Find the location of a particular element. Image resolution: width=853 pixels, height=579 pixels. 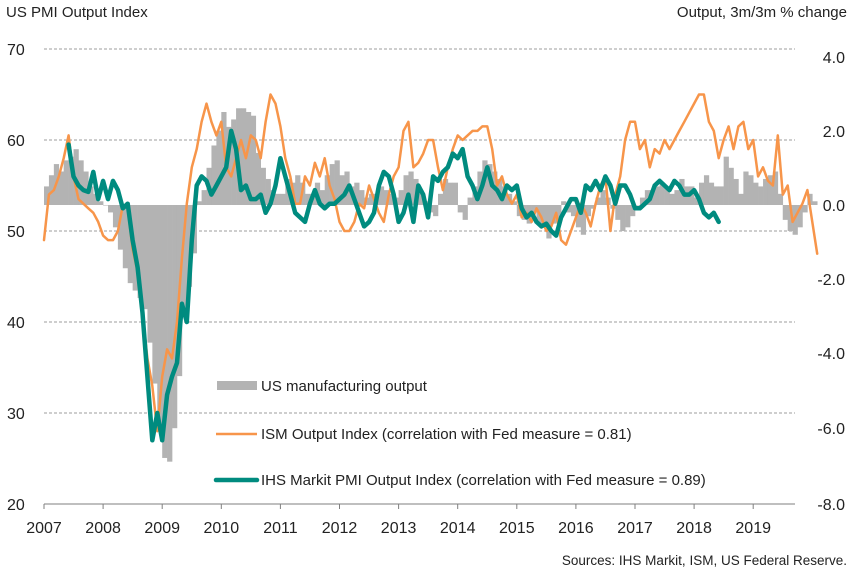

x-tick-label: 2013 is located at coordinates (399, 528).